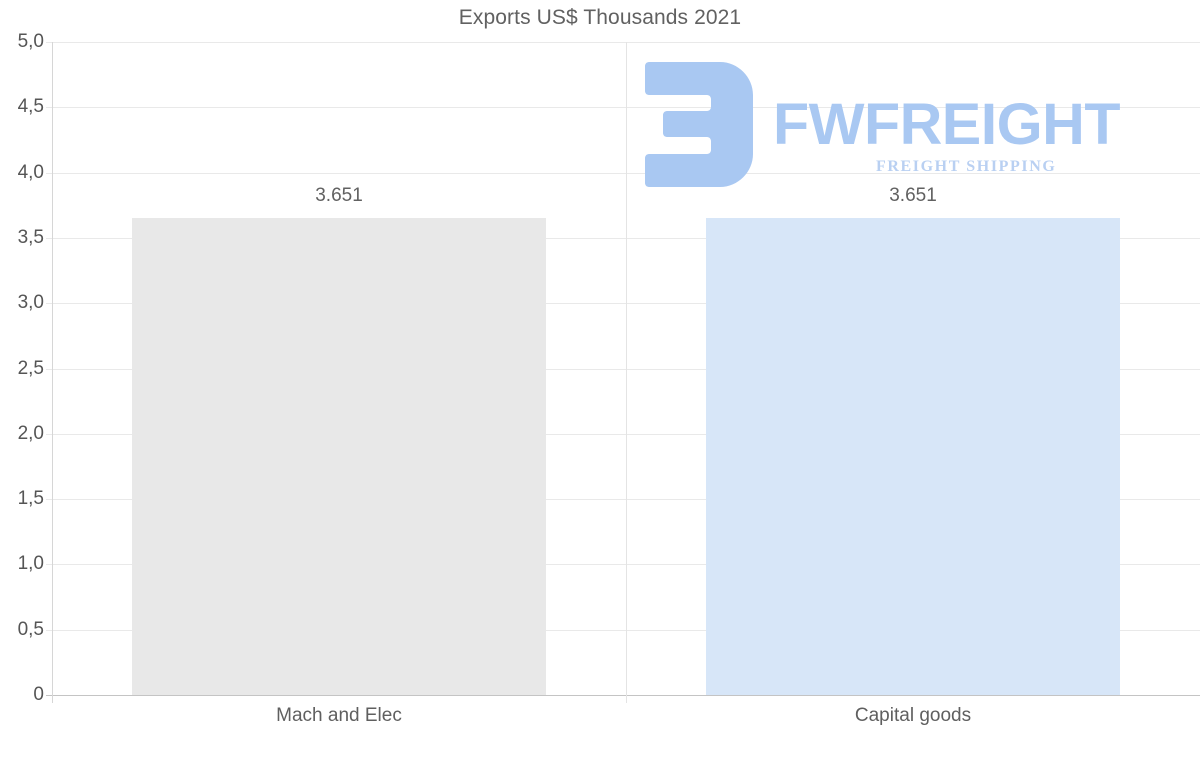 This screenshot has width=1200, height=763. I want to click on y-axis-tick-label: 3,5, so click(30, 237).